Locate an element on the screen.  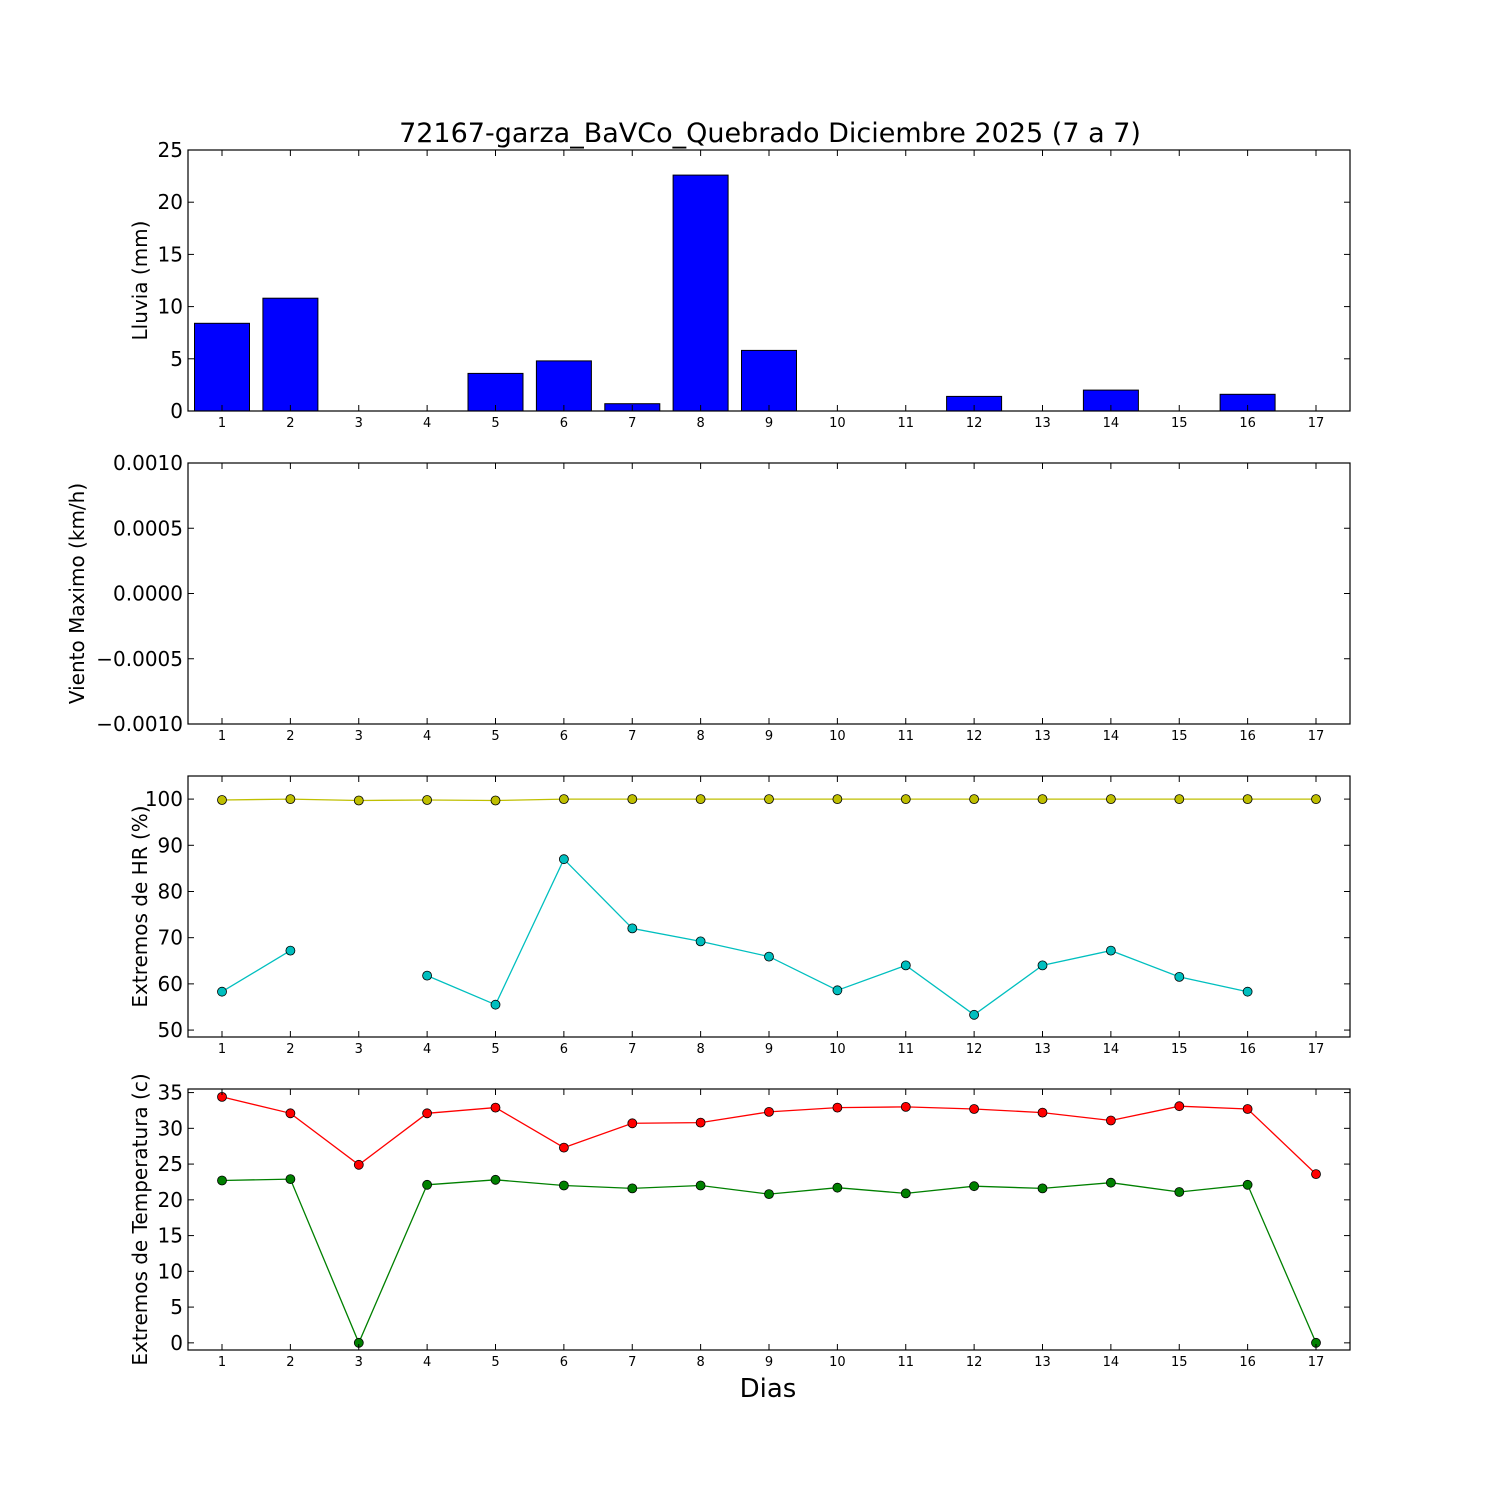
wind-xtick-label: 6 is located at coordinates (564, 736).